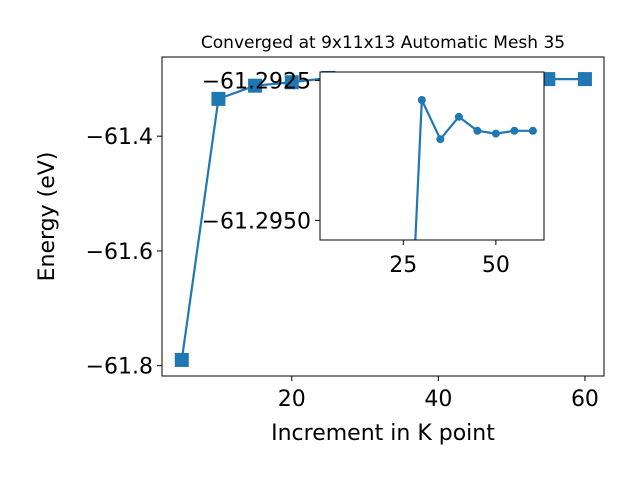  What do you see at coordinates (119, 252) in the screenshot?
I see `y-tick-label: −61.6` at bounding box center [119, 252].